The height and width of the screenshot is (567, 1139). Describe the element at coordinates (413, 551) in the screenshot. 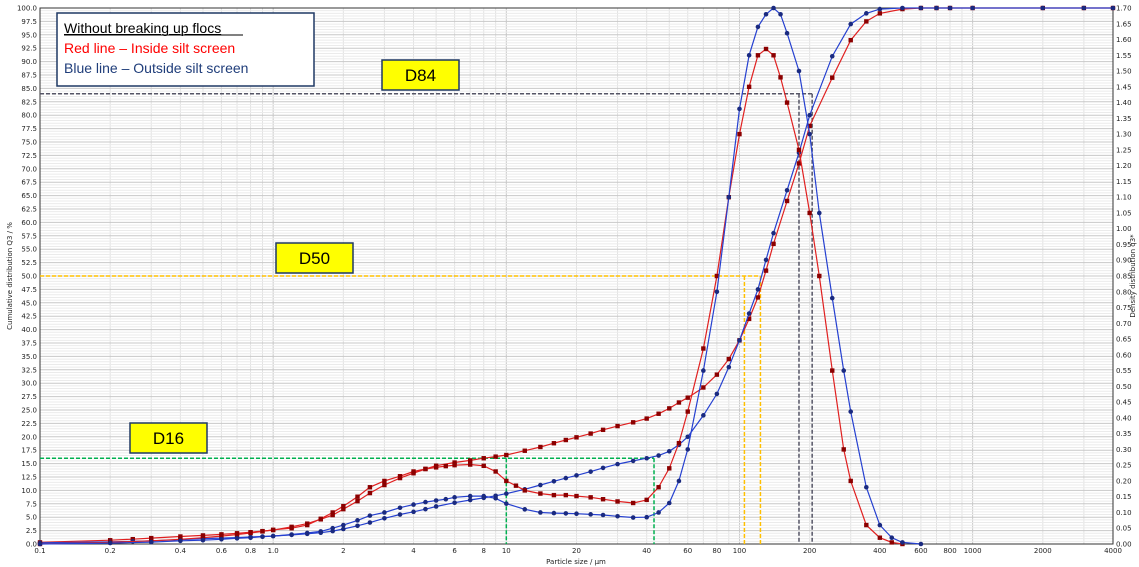

I see `x-tick-label: 4` at that location.